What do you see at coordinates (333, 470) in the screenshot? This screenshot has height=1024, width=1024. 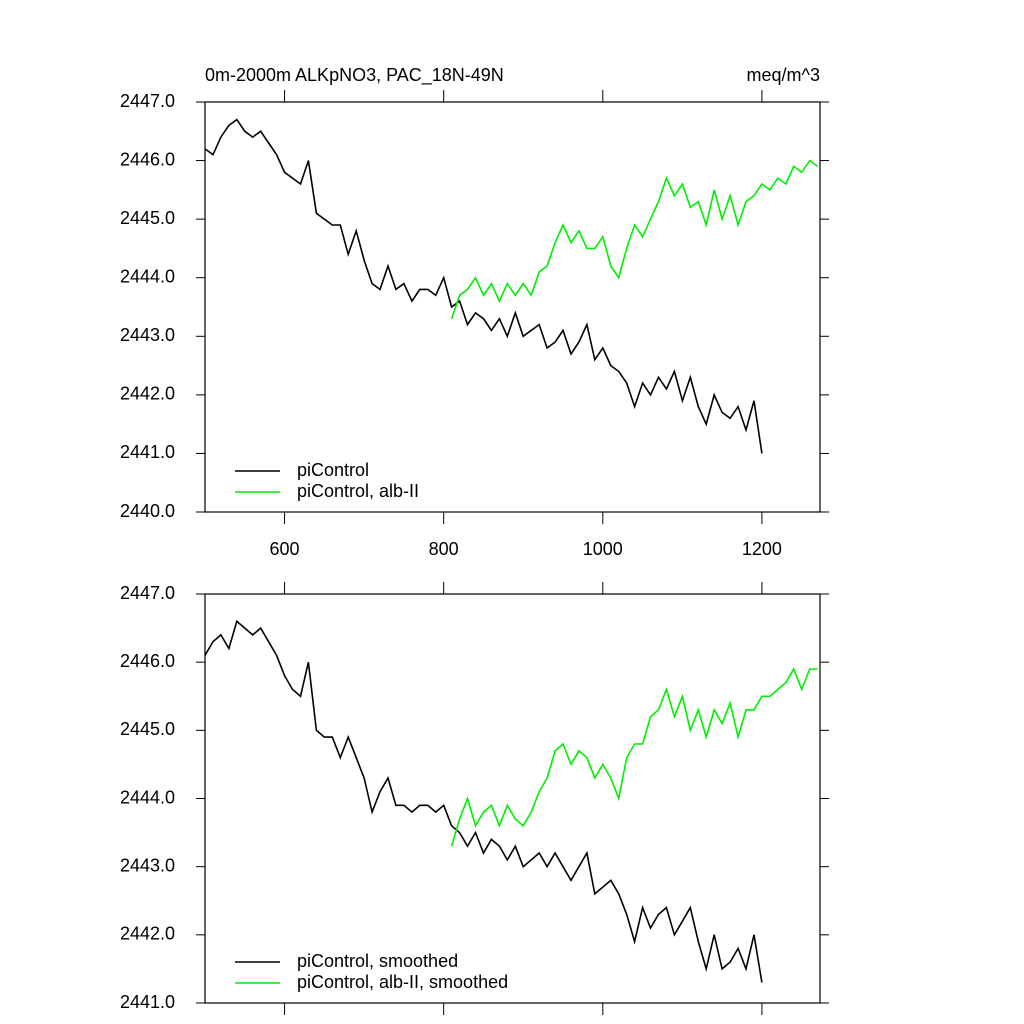 I see `legend-label: piControl` at bounding box center [333, 470].